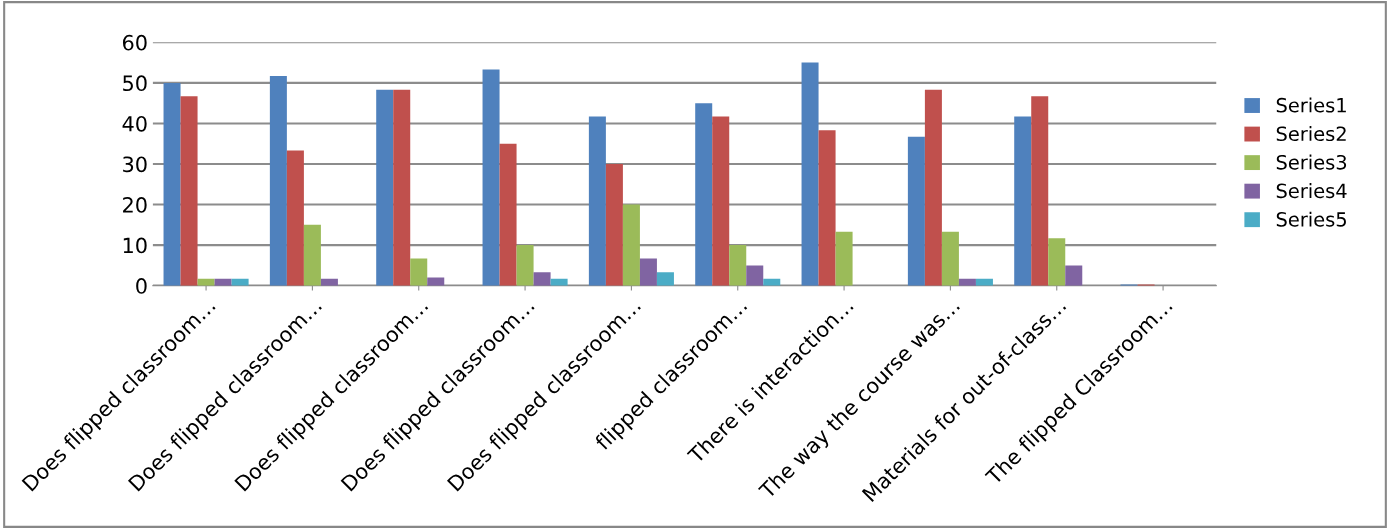 This screenshot has height=529, width=1390. Describe the element at coordinates (135, 245) in the screenshot. I see `y-tick-label: 10` at that location.